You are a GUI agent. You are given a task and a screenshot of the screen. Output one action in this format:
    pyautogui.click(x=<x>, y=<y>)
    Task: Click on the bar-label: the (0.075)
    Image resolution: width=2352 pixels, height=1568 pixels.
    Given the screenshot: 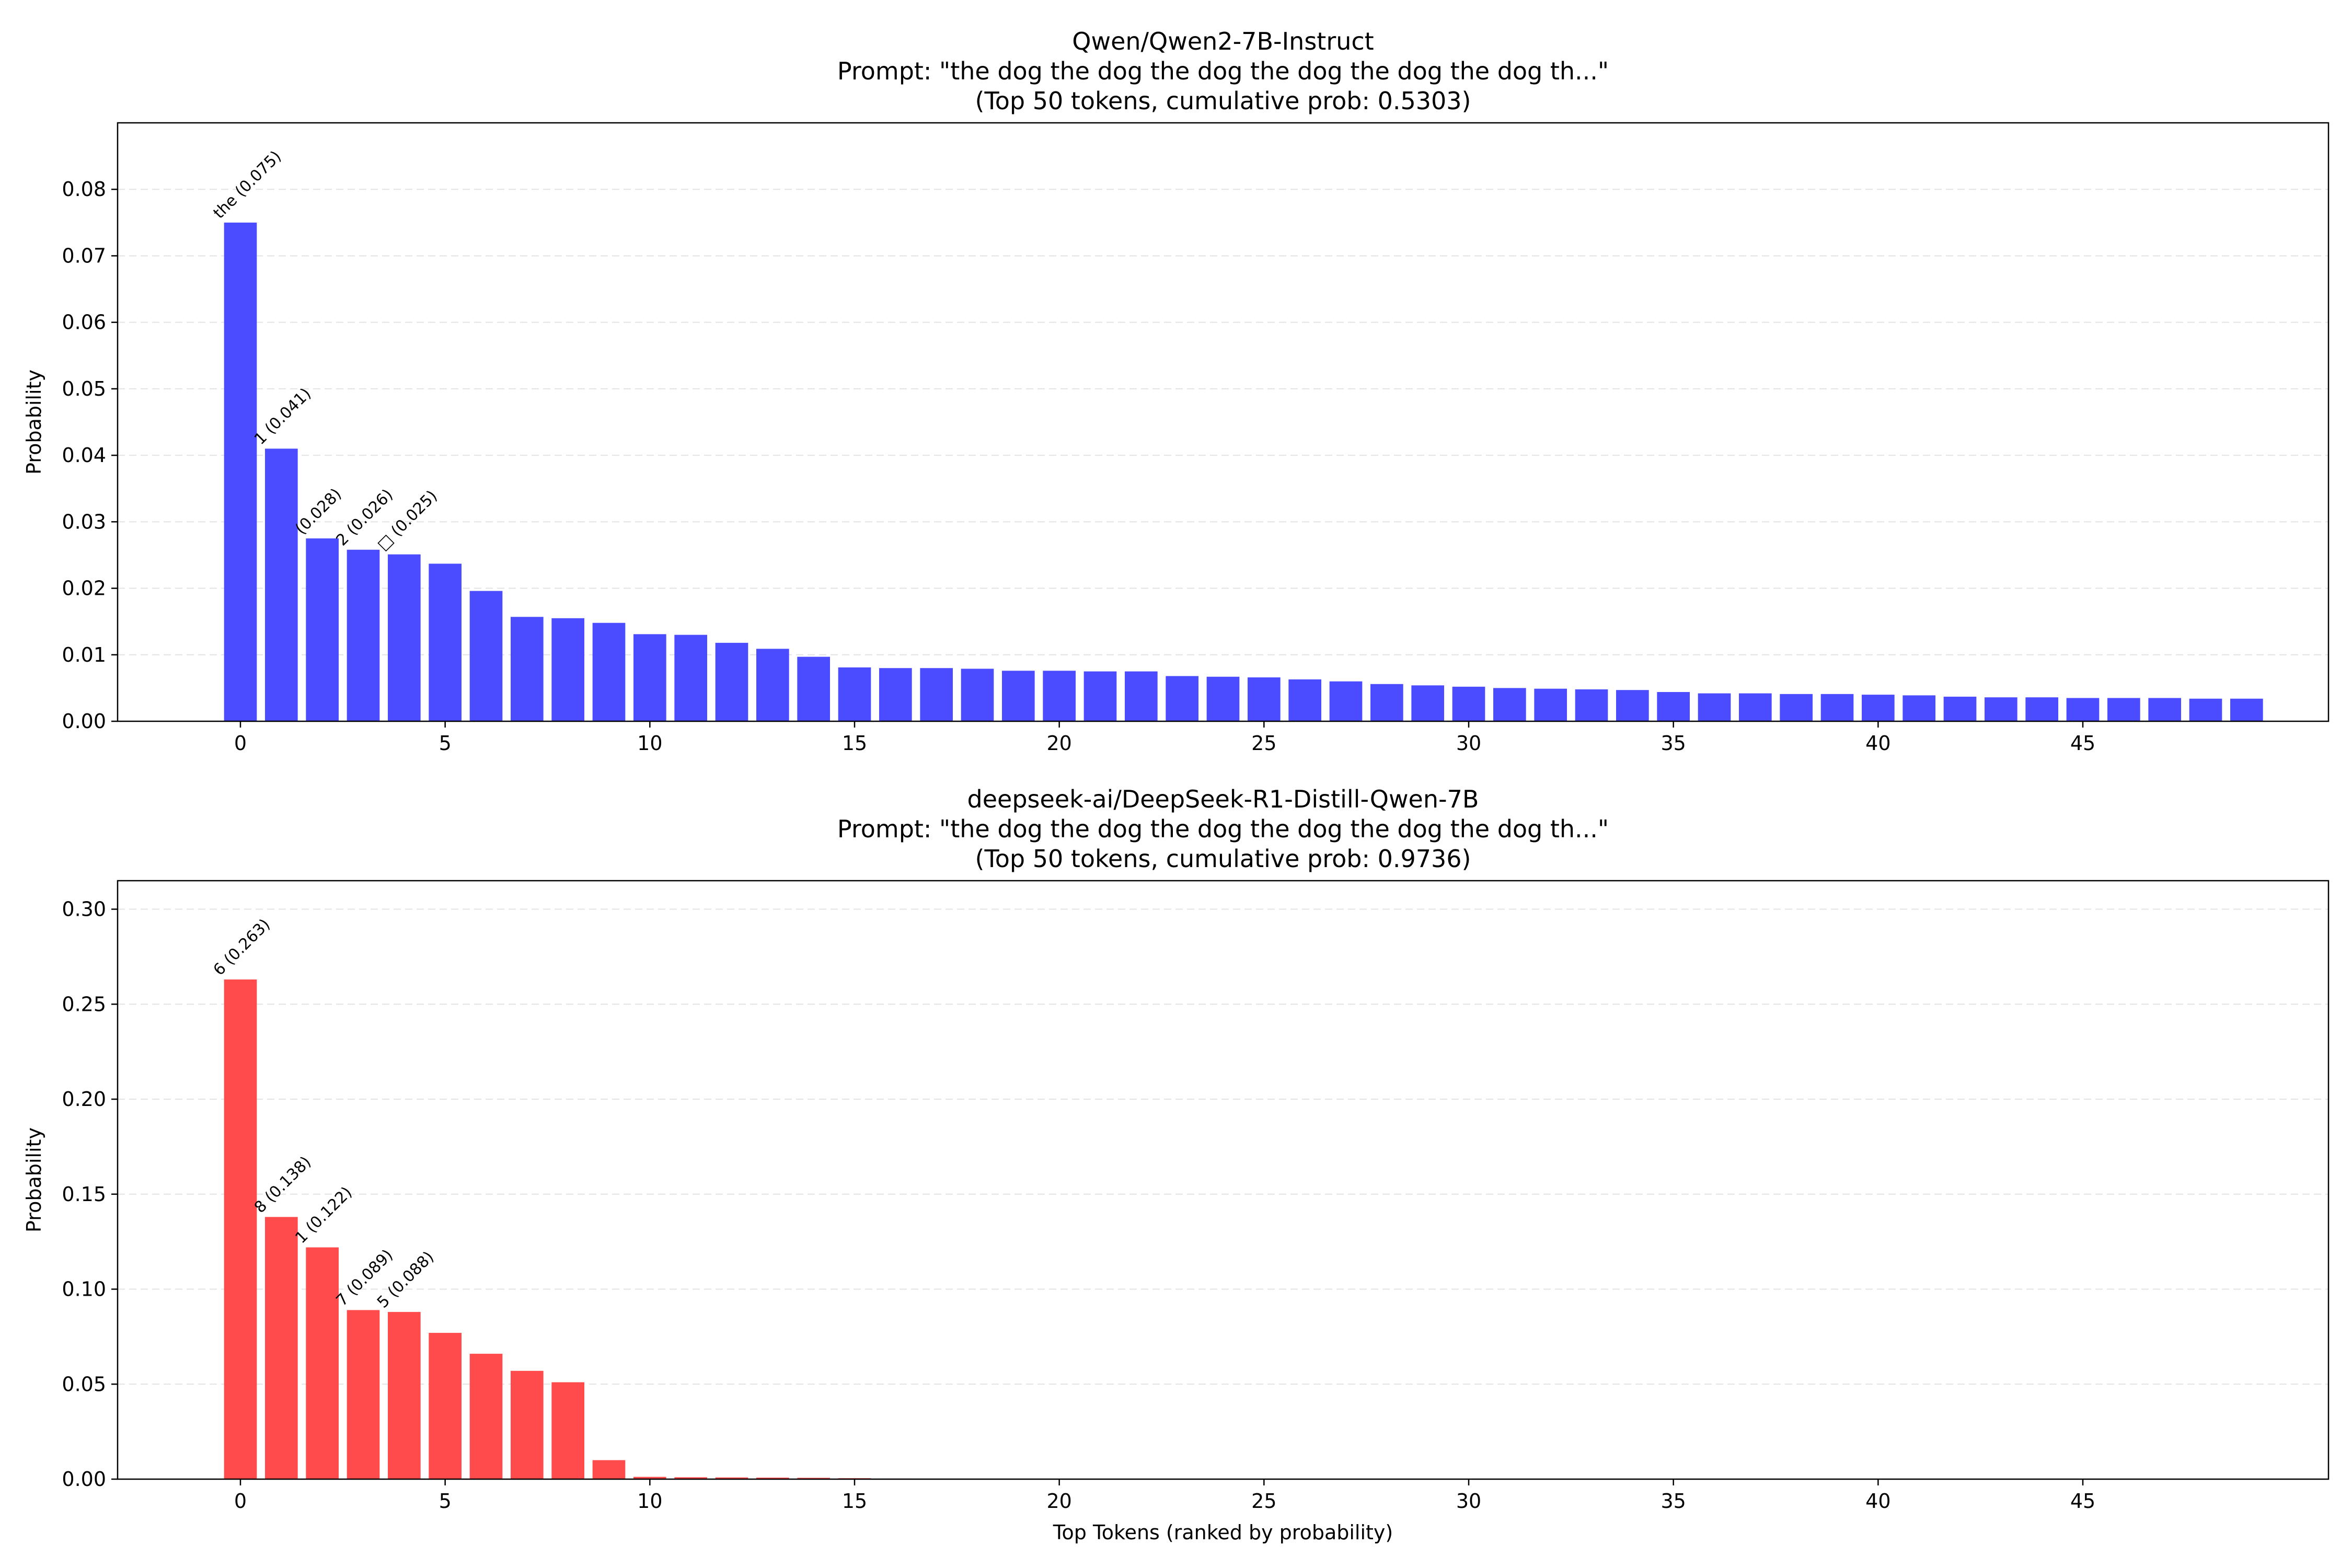 What is the action you would take?
    pyautogui.click(x=247, y=185)
    